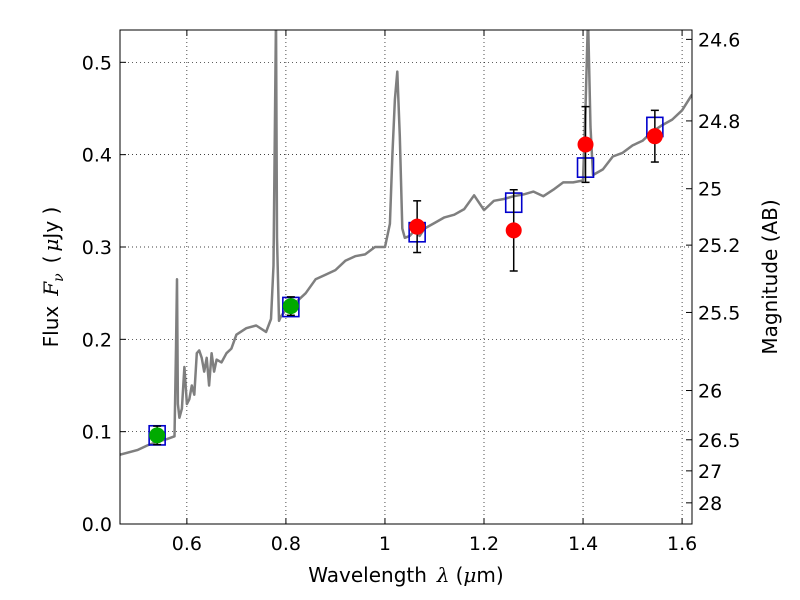  Describe the element at coordinates (405, 575) in the screenshot. I see `x-axis-label: Wavelength λ (μm)` at that location.